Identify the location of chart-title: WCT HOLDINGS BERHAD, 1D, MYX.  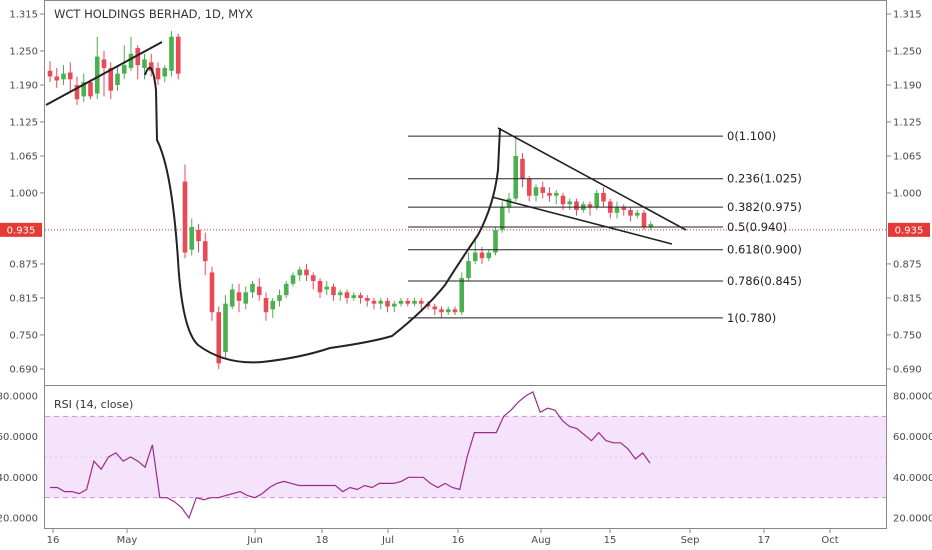
(153, 14).